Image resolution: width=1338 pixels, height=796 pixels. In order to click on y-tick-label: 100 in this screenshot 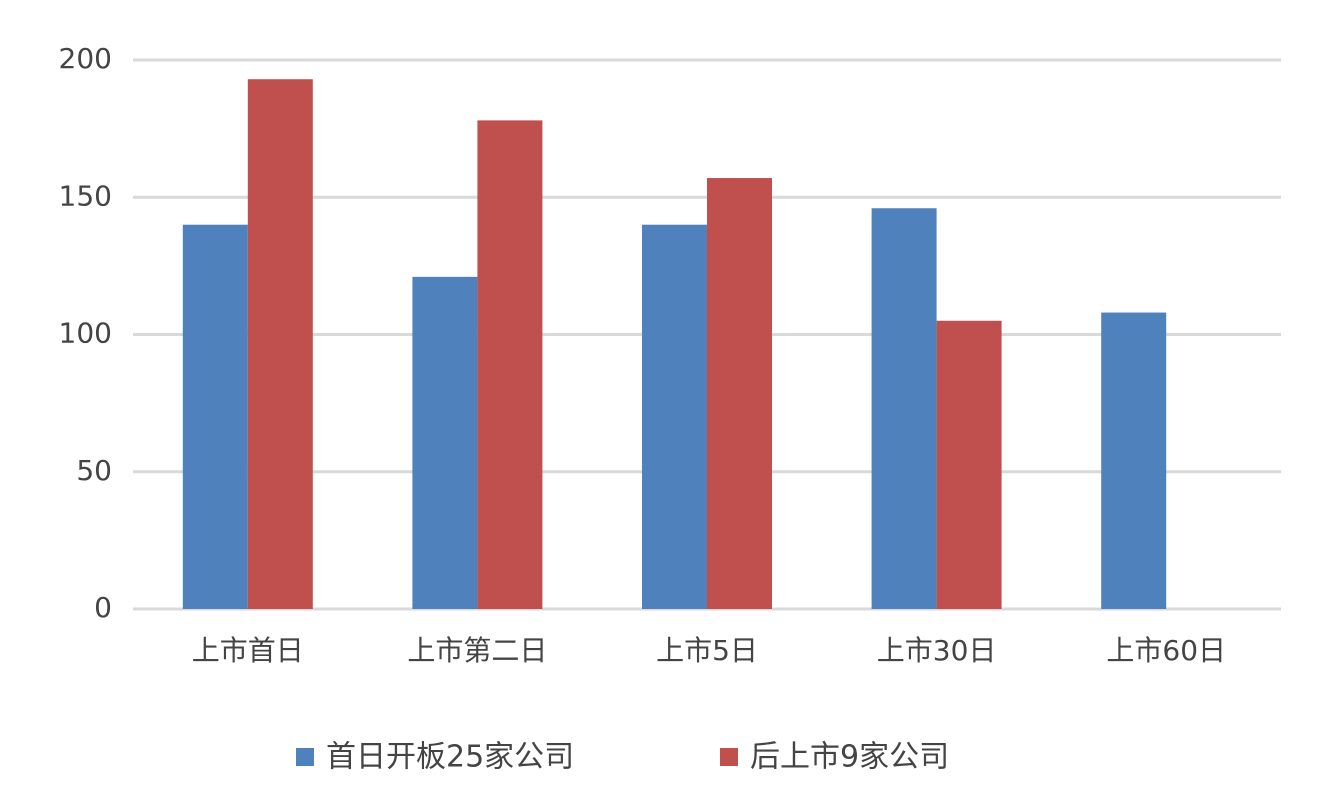, I will do `click(85, 333)`.